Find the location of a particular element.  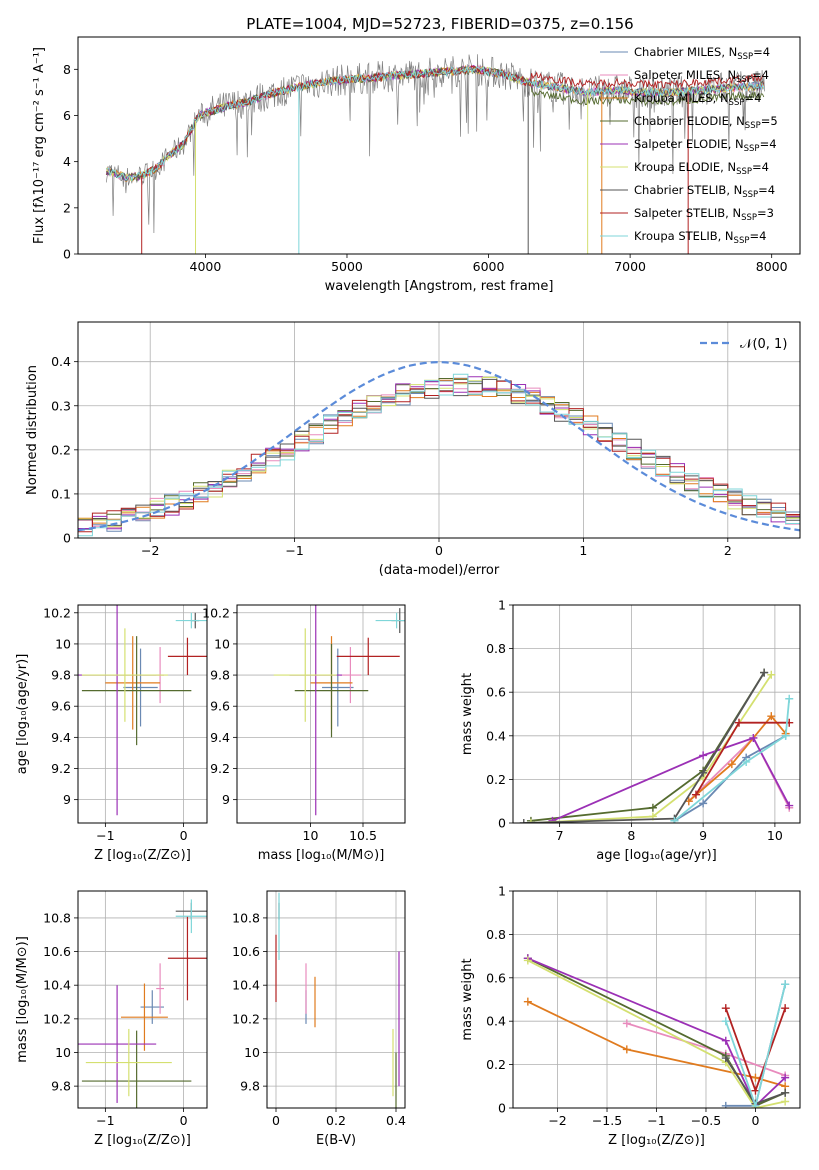

y-tick-label: 0.2 is located at coordinates (496, 1064).